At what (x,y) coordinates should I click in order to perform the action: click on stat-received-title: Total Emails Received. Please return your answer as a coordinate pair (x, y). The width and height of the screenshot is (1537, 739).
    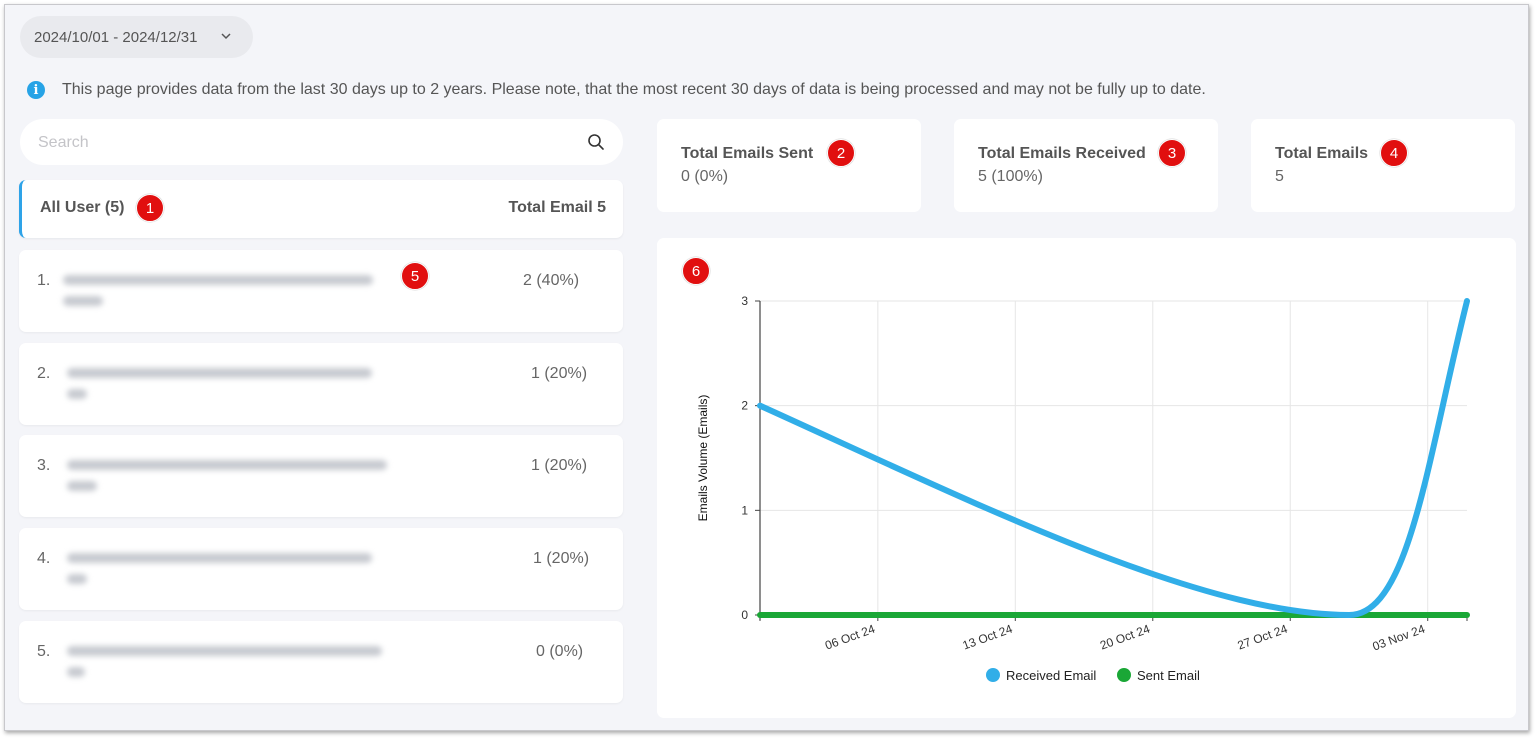
    Looking at the image, I should click on (1062, 153).